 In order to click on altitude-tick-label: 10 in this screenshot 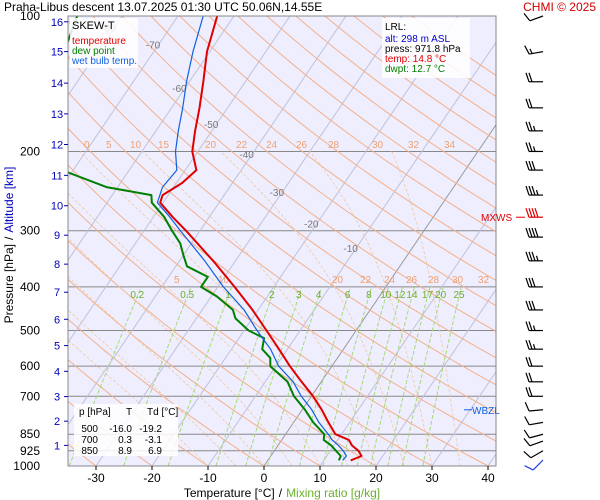, I will do `click(57, 207)`.